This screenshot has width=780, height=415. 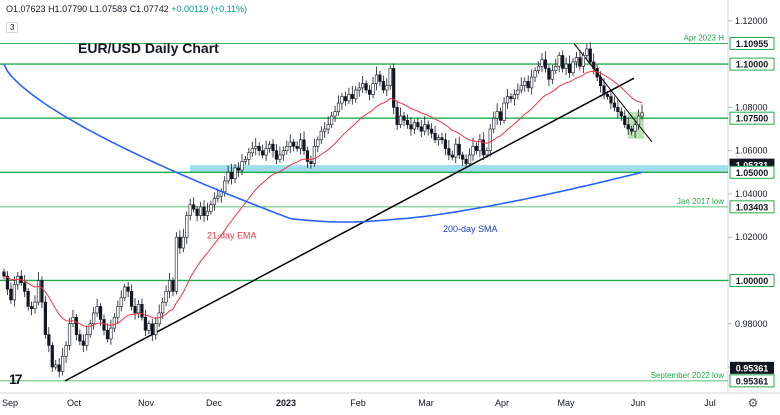 What do you see at coordinates (752, 173) in the screenshot?
I see `price-badge-label: 1.05000` at bounding box center [752, 173].